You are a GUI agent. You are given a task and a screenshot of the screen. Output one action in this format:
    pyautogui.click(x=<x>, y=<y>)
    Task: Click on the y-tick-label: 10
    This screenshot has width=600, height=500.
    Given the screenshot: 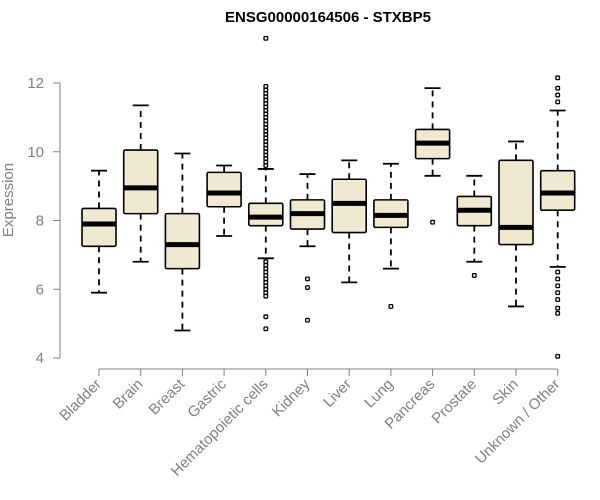 What is the action you would take?
    pyautogui.click(x=35, y=152)
    